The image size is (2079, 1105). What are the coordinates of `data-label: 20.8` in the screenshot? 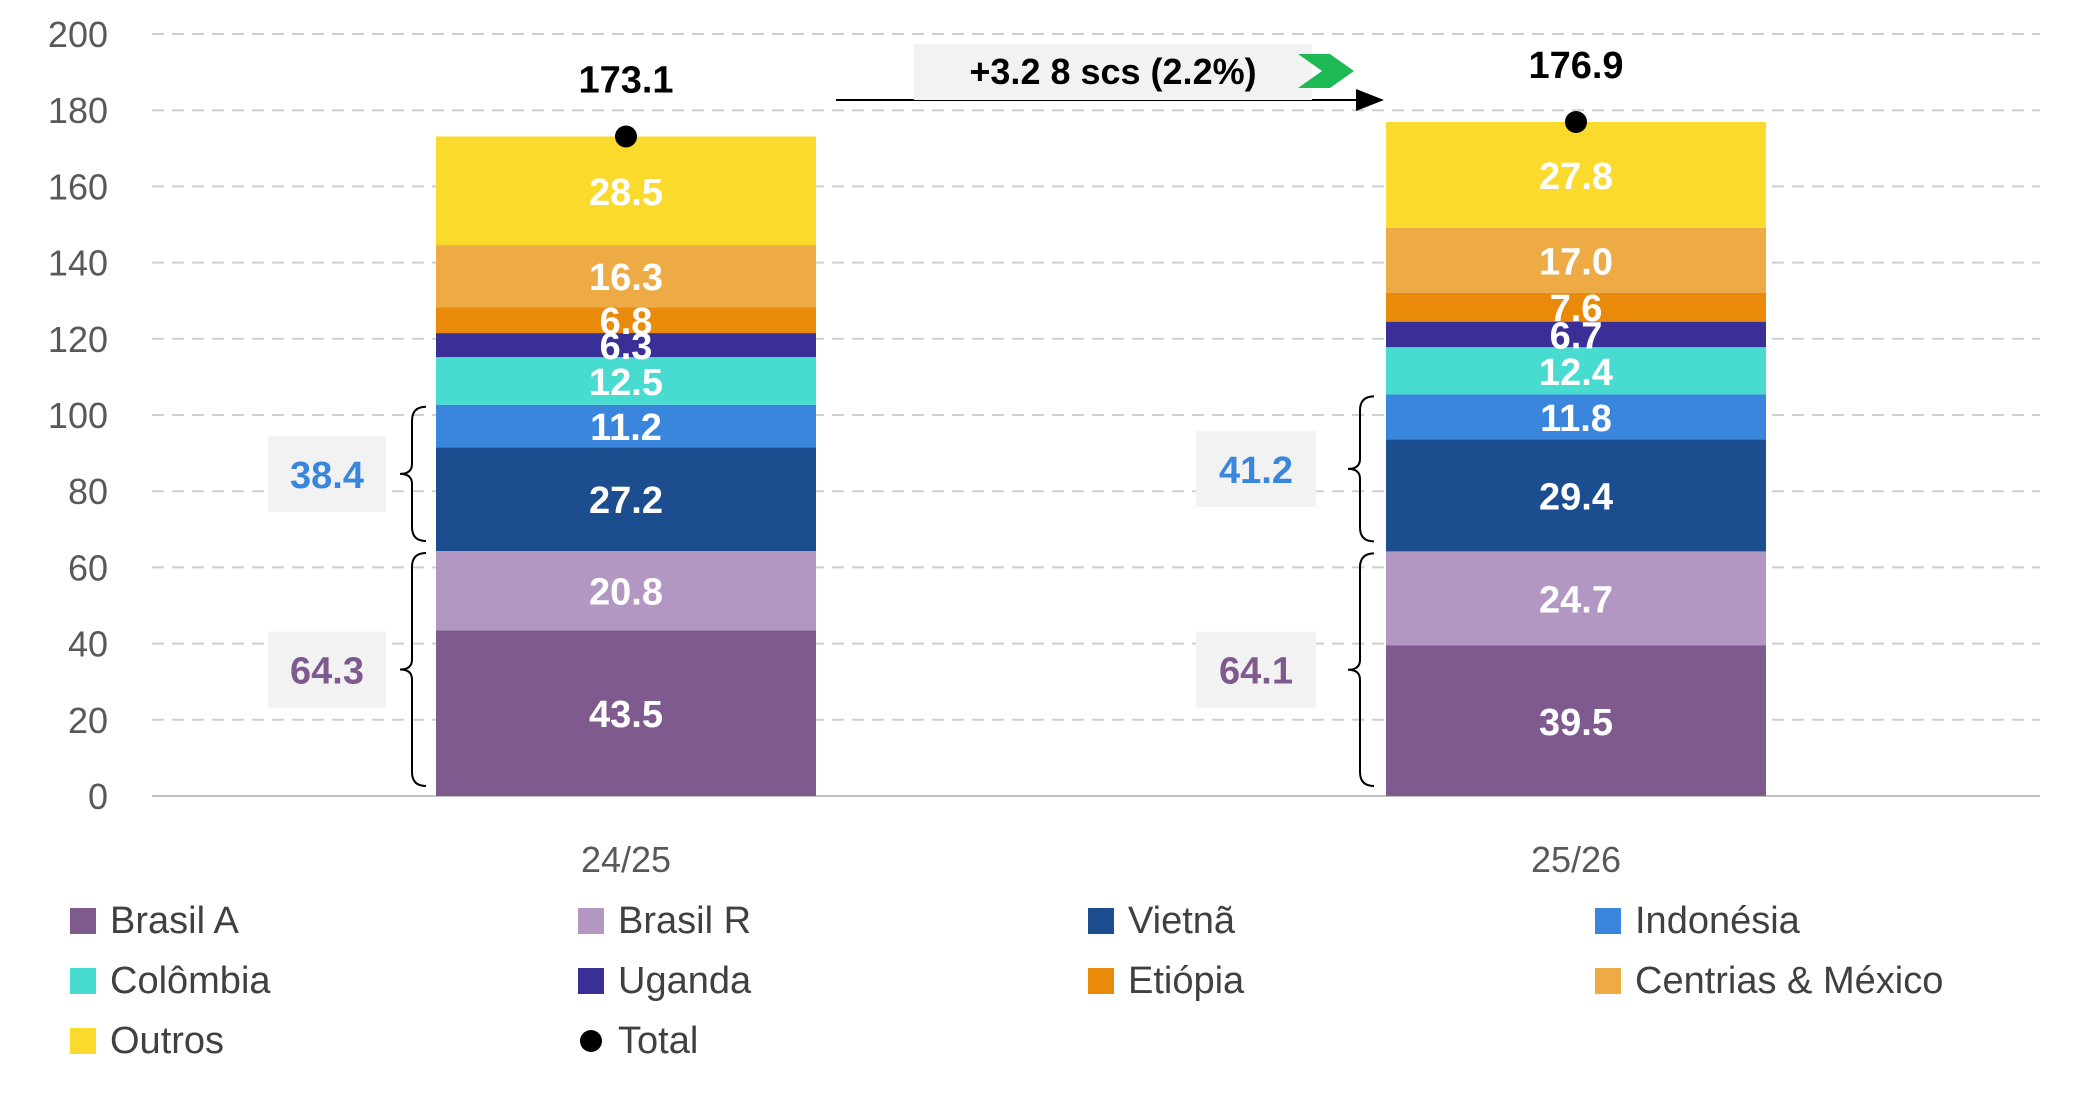 It's located at (626, 593).